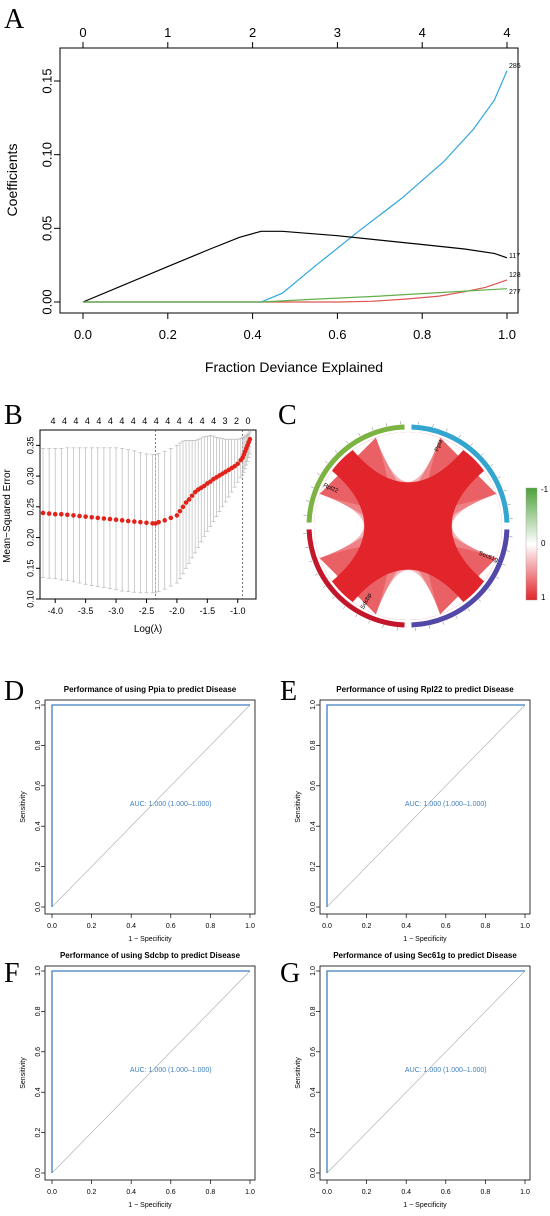 The height and width of the screenshot is (1216, 550). Describe the element at coordinates (86, 611) in the screenshot. I see `x-tick-label: -3.5` at that location.